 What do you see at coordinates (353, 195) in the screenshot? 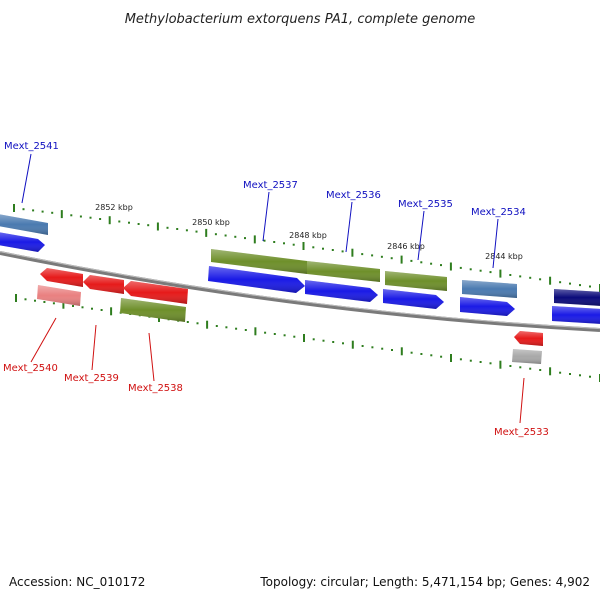
I see `gene-label: Mext_2536` at bounding box center [353, 195].